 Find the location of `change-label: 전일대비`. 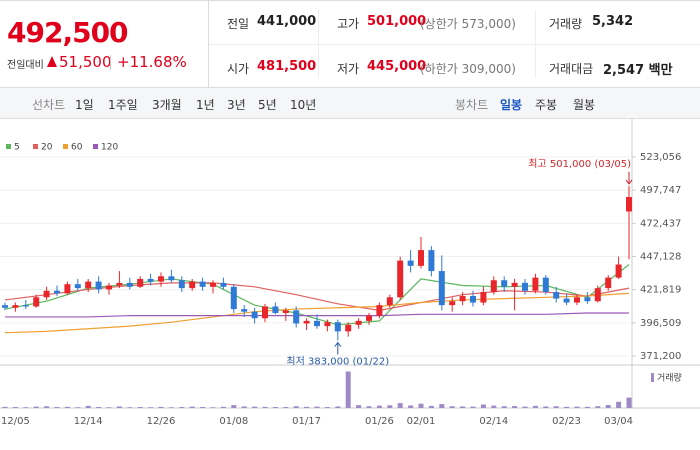

change-label: 전일대비 is located at coordinates (25, 65).